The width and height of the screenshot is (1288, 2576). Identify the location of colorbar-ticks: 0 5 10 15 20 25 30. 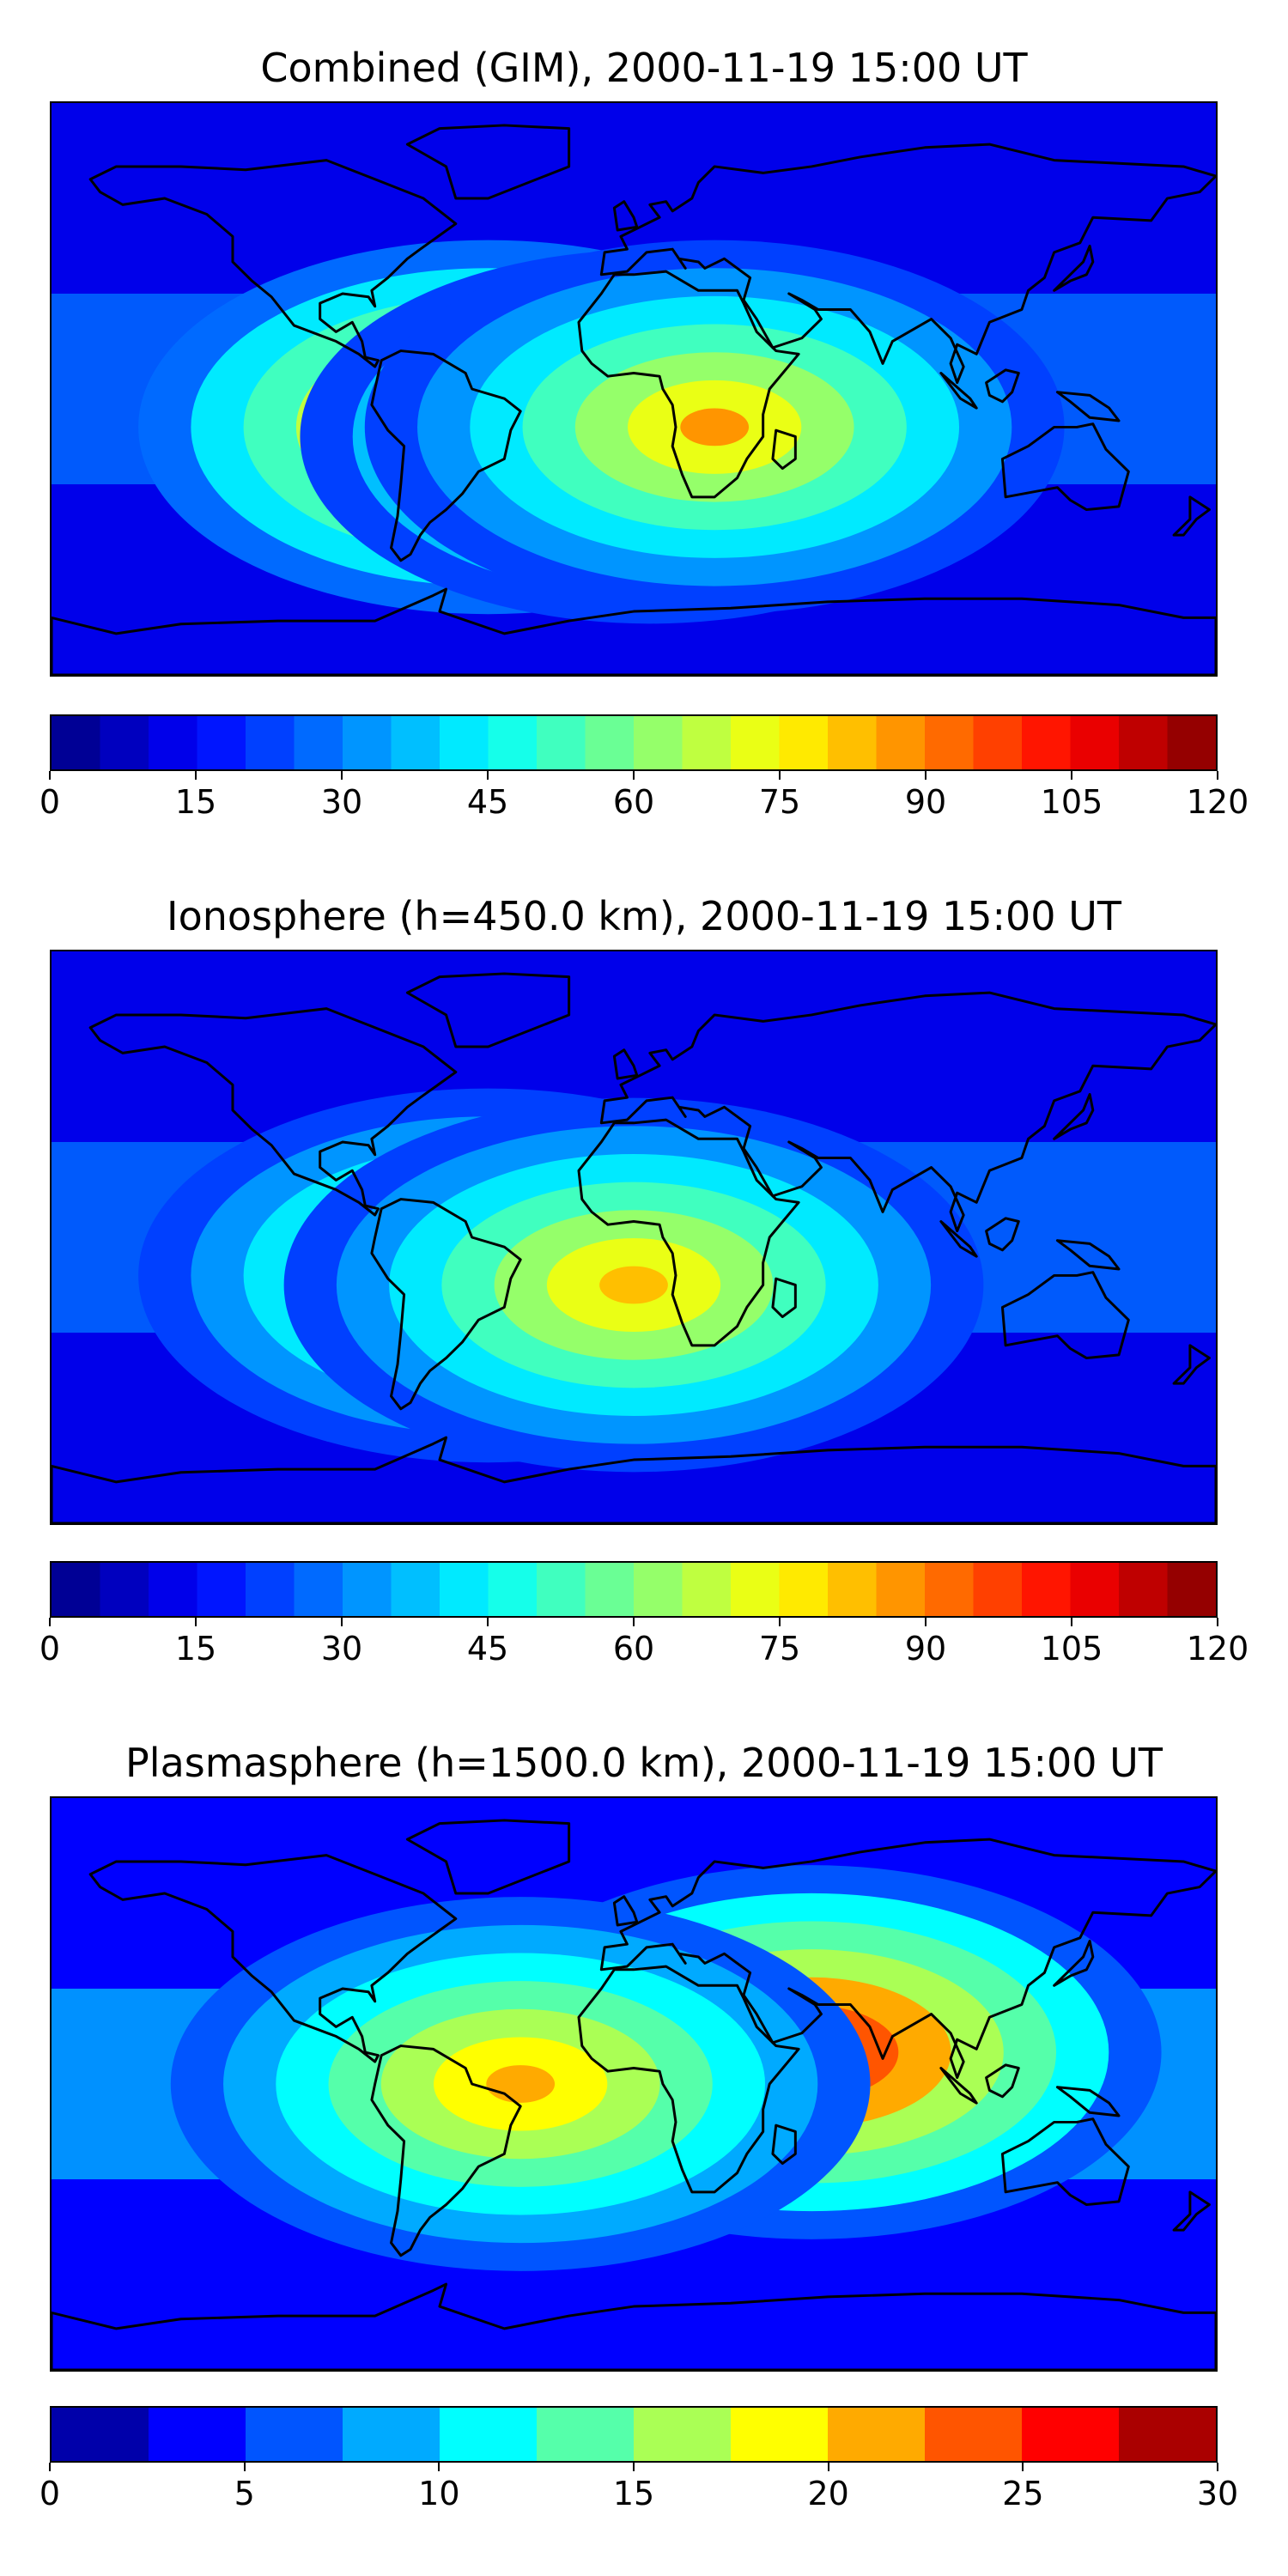
(638, 2488).